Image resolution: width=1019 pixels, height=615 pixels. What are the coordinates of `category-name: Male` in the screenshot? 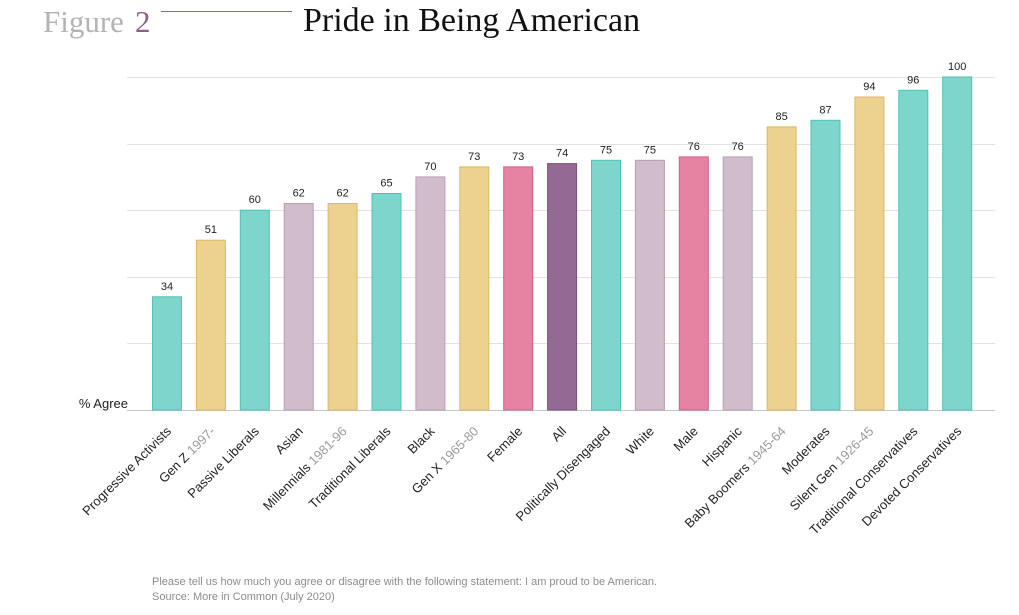 It's located at (685, 439).